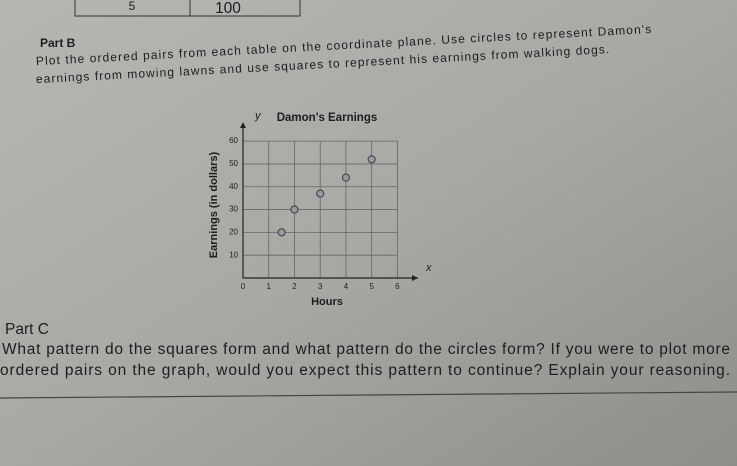  Describe the element at coordinates (346, 286) in the screenshot. I see `x-tick-label: 4` at that location.